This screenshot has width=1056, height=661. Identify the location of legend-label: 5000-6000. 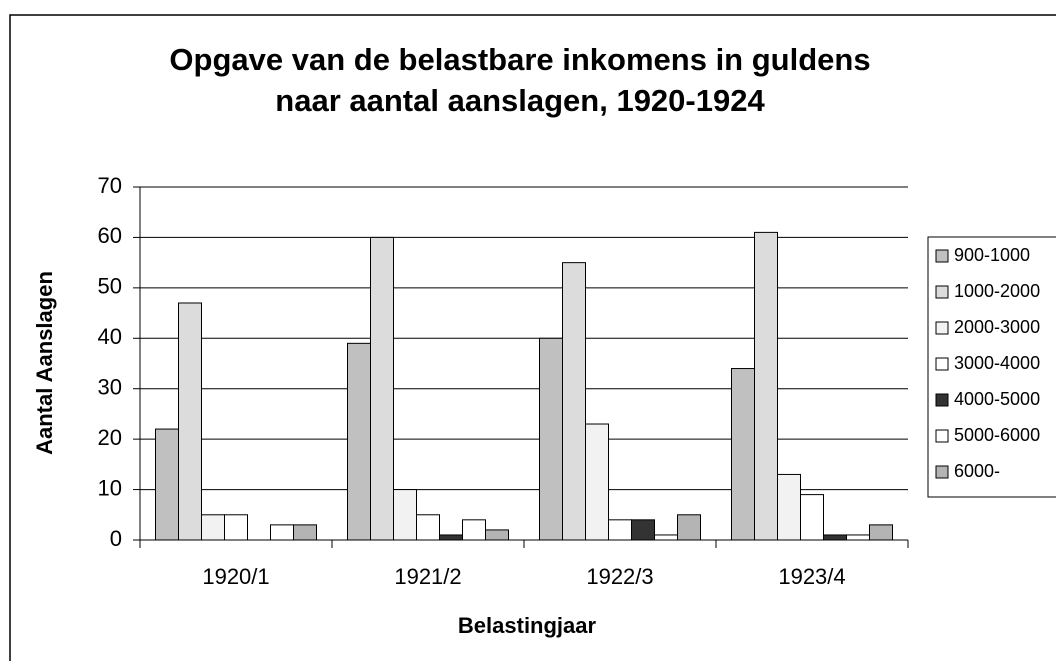
(997, 435).